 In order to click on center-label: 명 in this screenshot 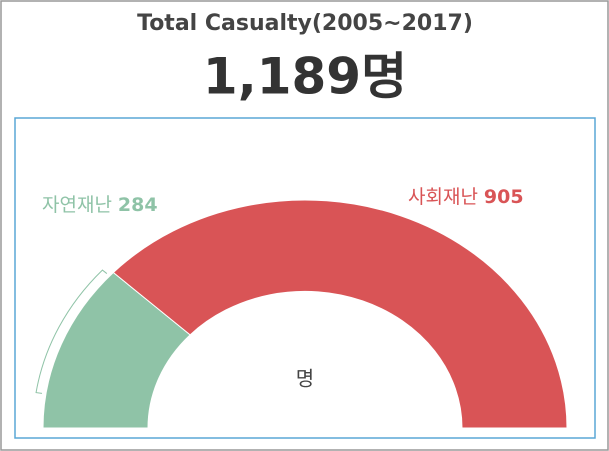, I will do `click(305, 379)`.